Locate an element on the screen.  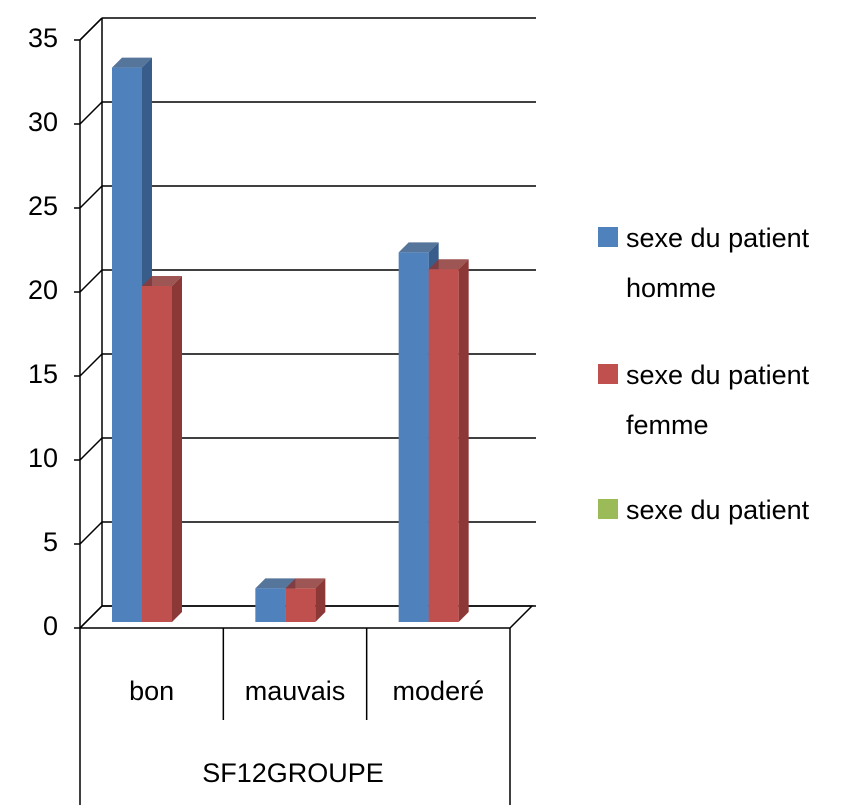
y-tick-label: 20 is located at coordinates (43, 290).